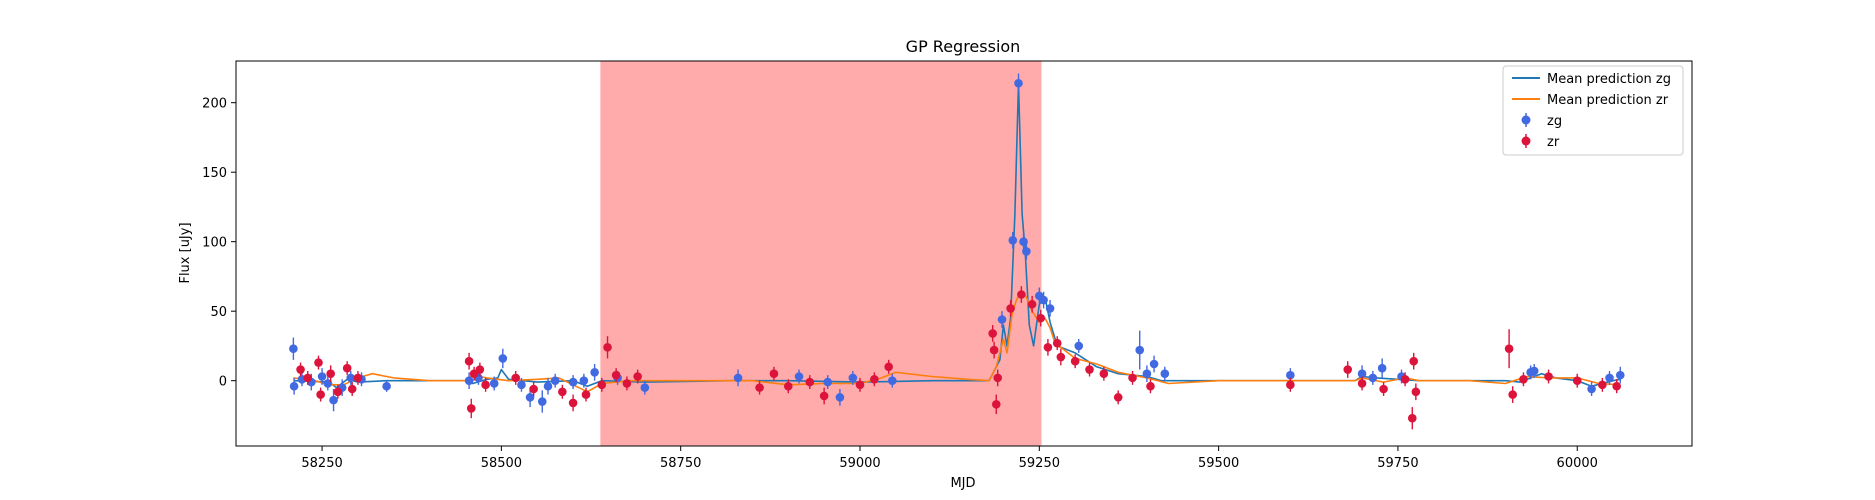 Image resolution: width=1875 pixels, height=500 pixels. What do you see at coordinates (1609, 79) in the screenshot?
I see `legend-label-mean-zg: Mean prediction zg` at bounding box center [1609, 79].